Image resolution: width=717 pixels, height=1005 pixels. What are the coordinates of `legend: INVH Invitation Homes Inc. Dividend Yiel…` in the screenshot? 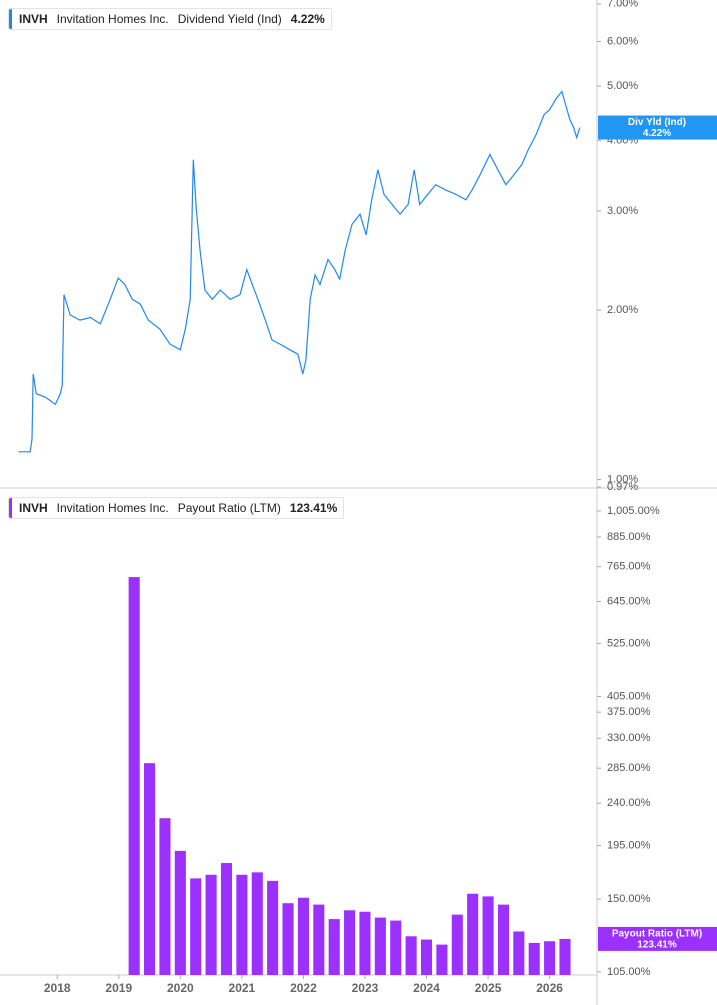 It's located at (170, 19).